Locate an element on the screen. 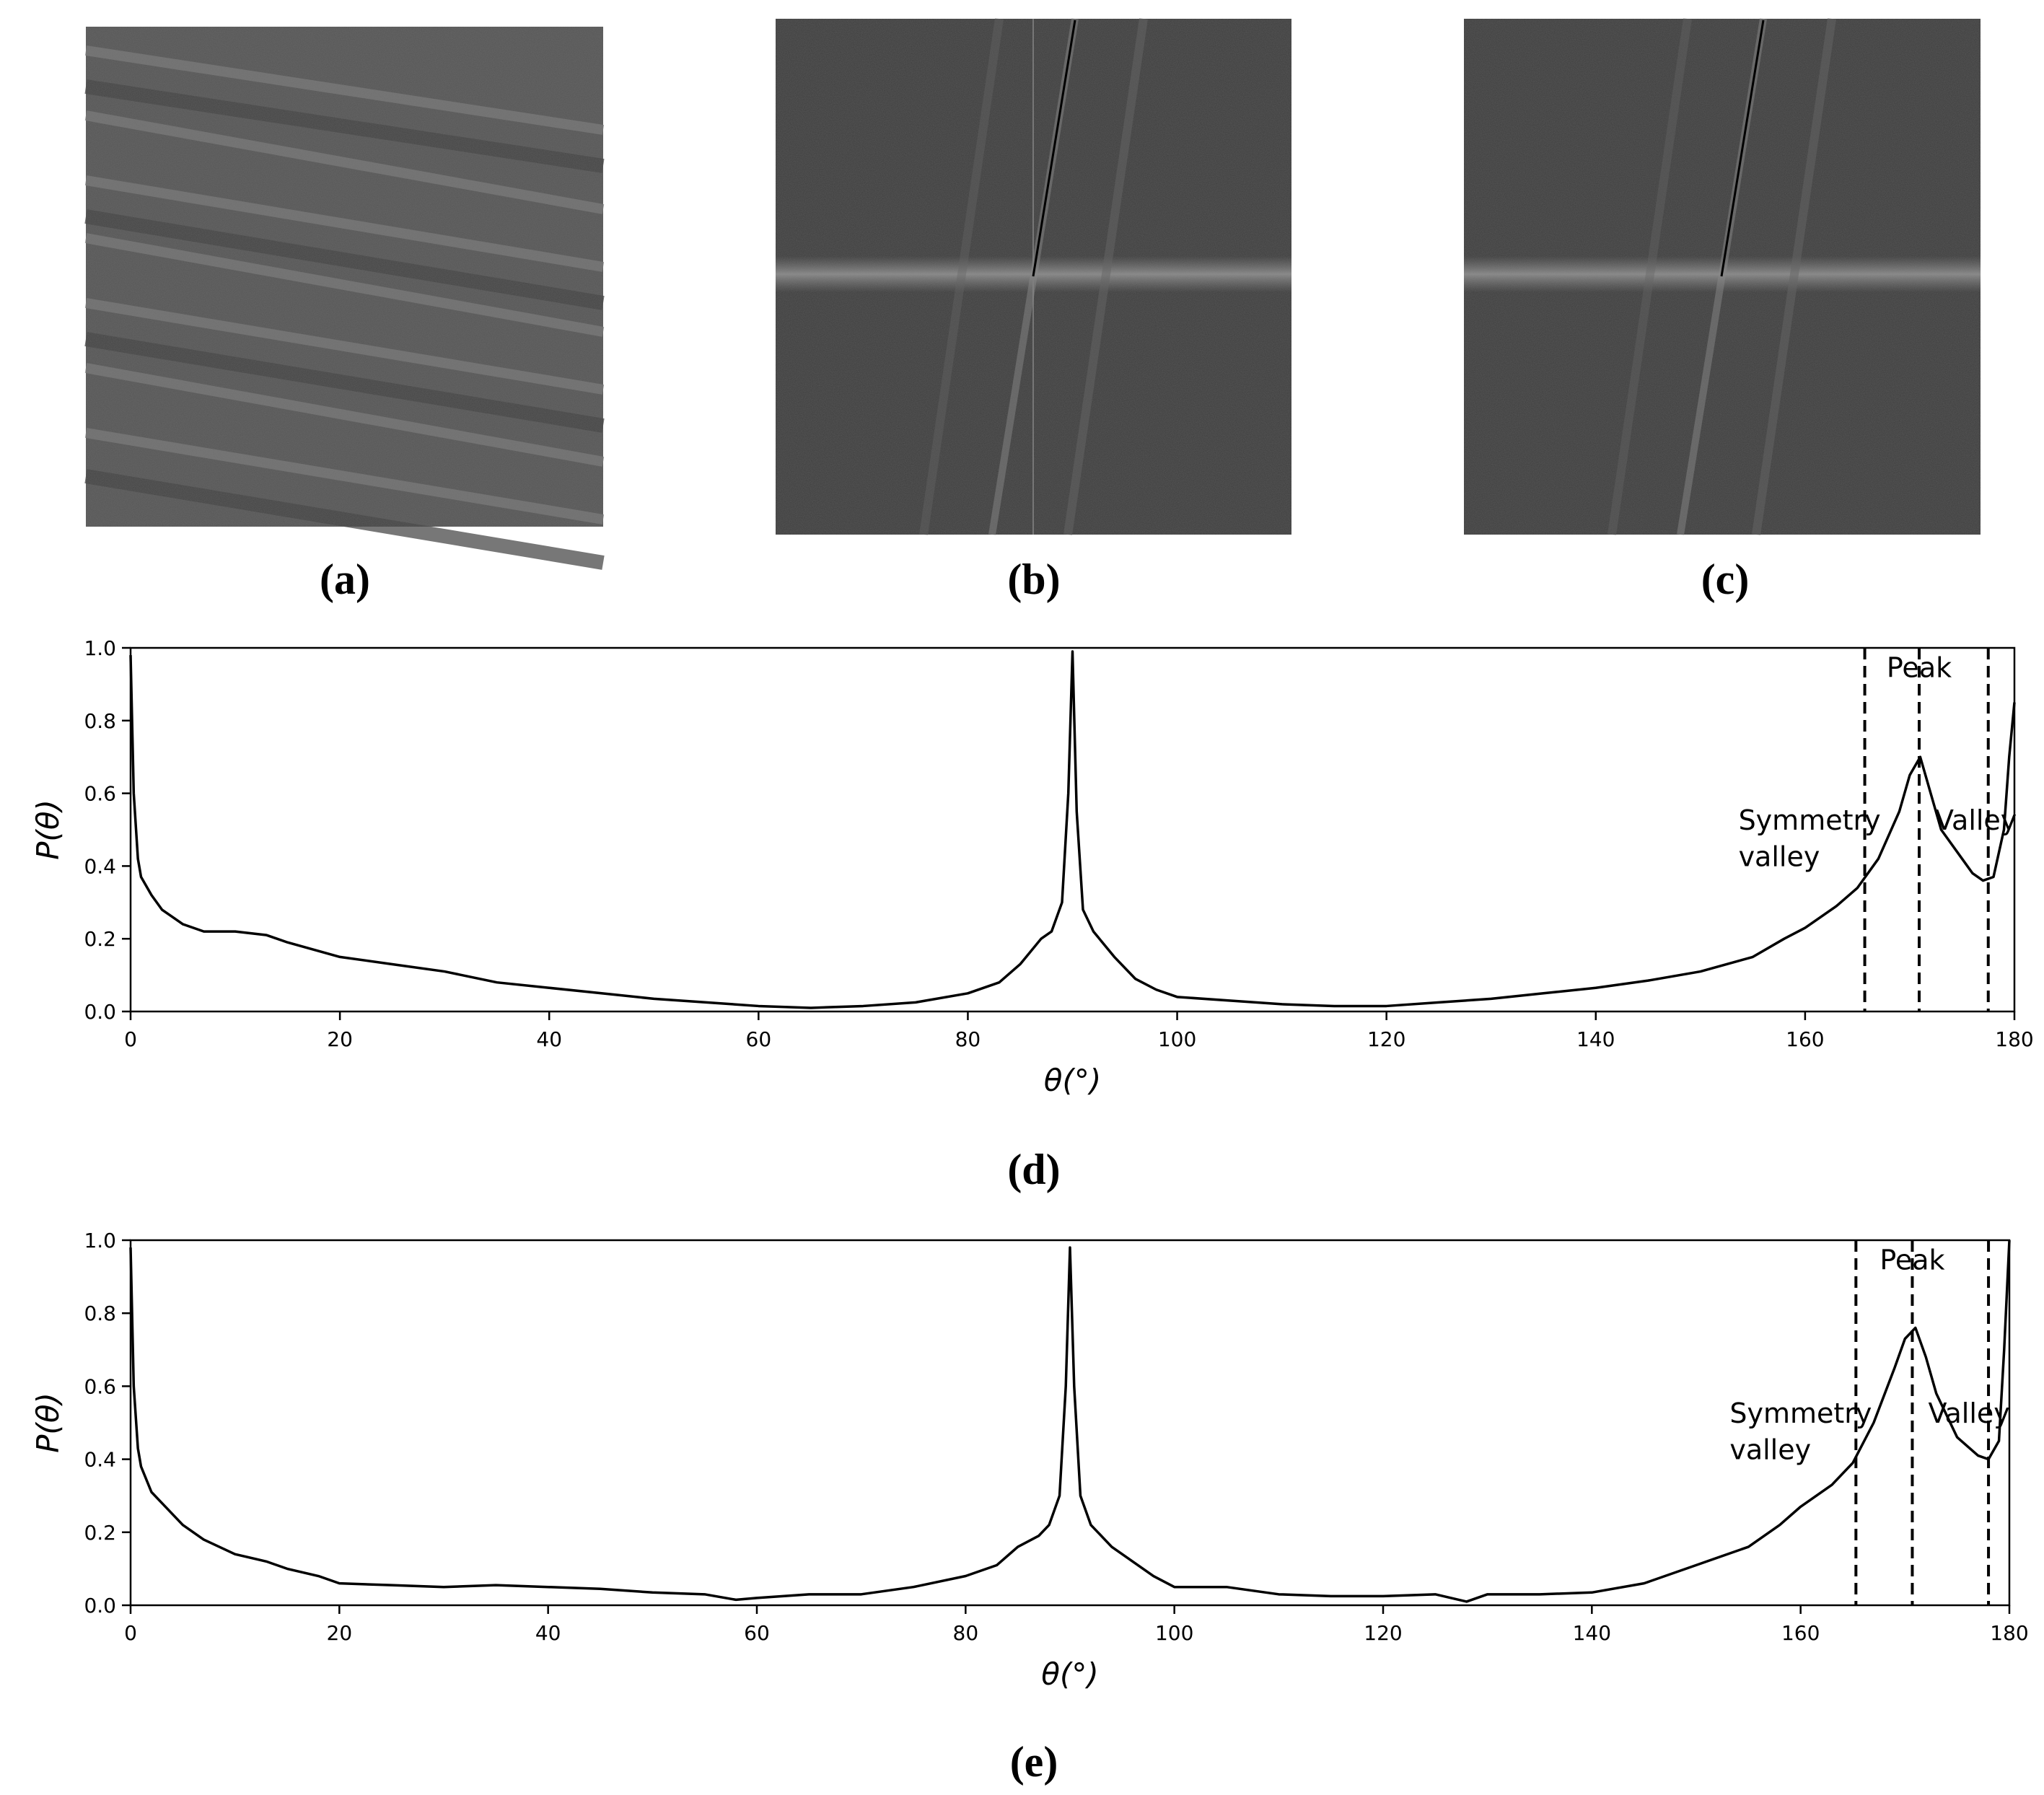 This screenshot has height=1795, width=2044. image-b is located at coordinates (1033, 276).